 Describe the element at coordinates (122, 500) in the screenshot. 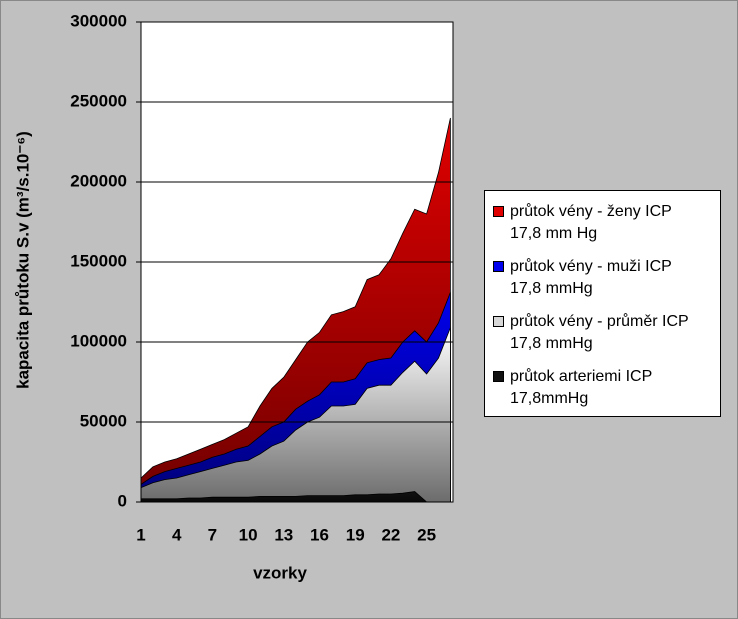

I see `y-tick-label: 0` at that location.